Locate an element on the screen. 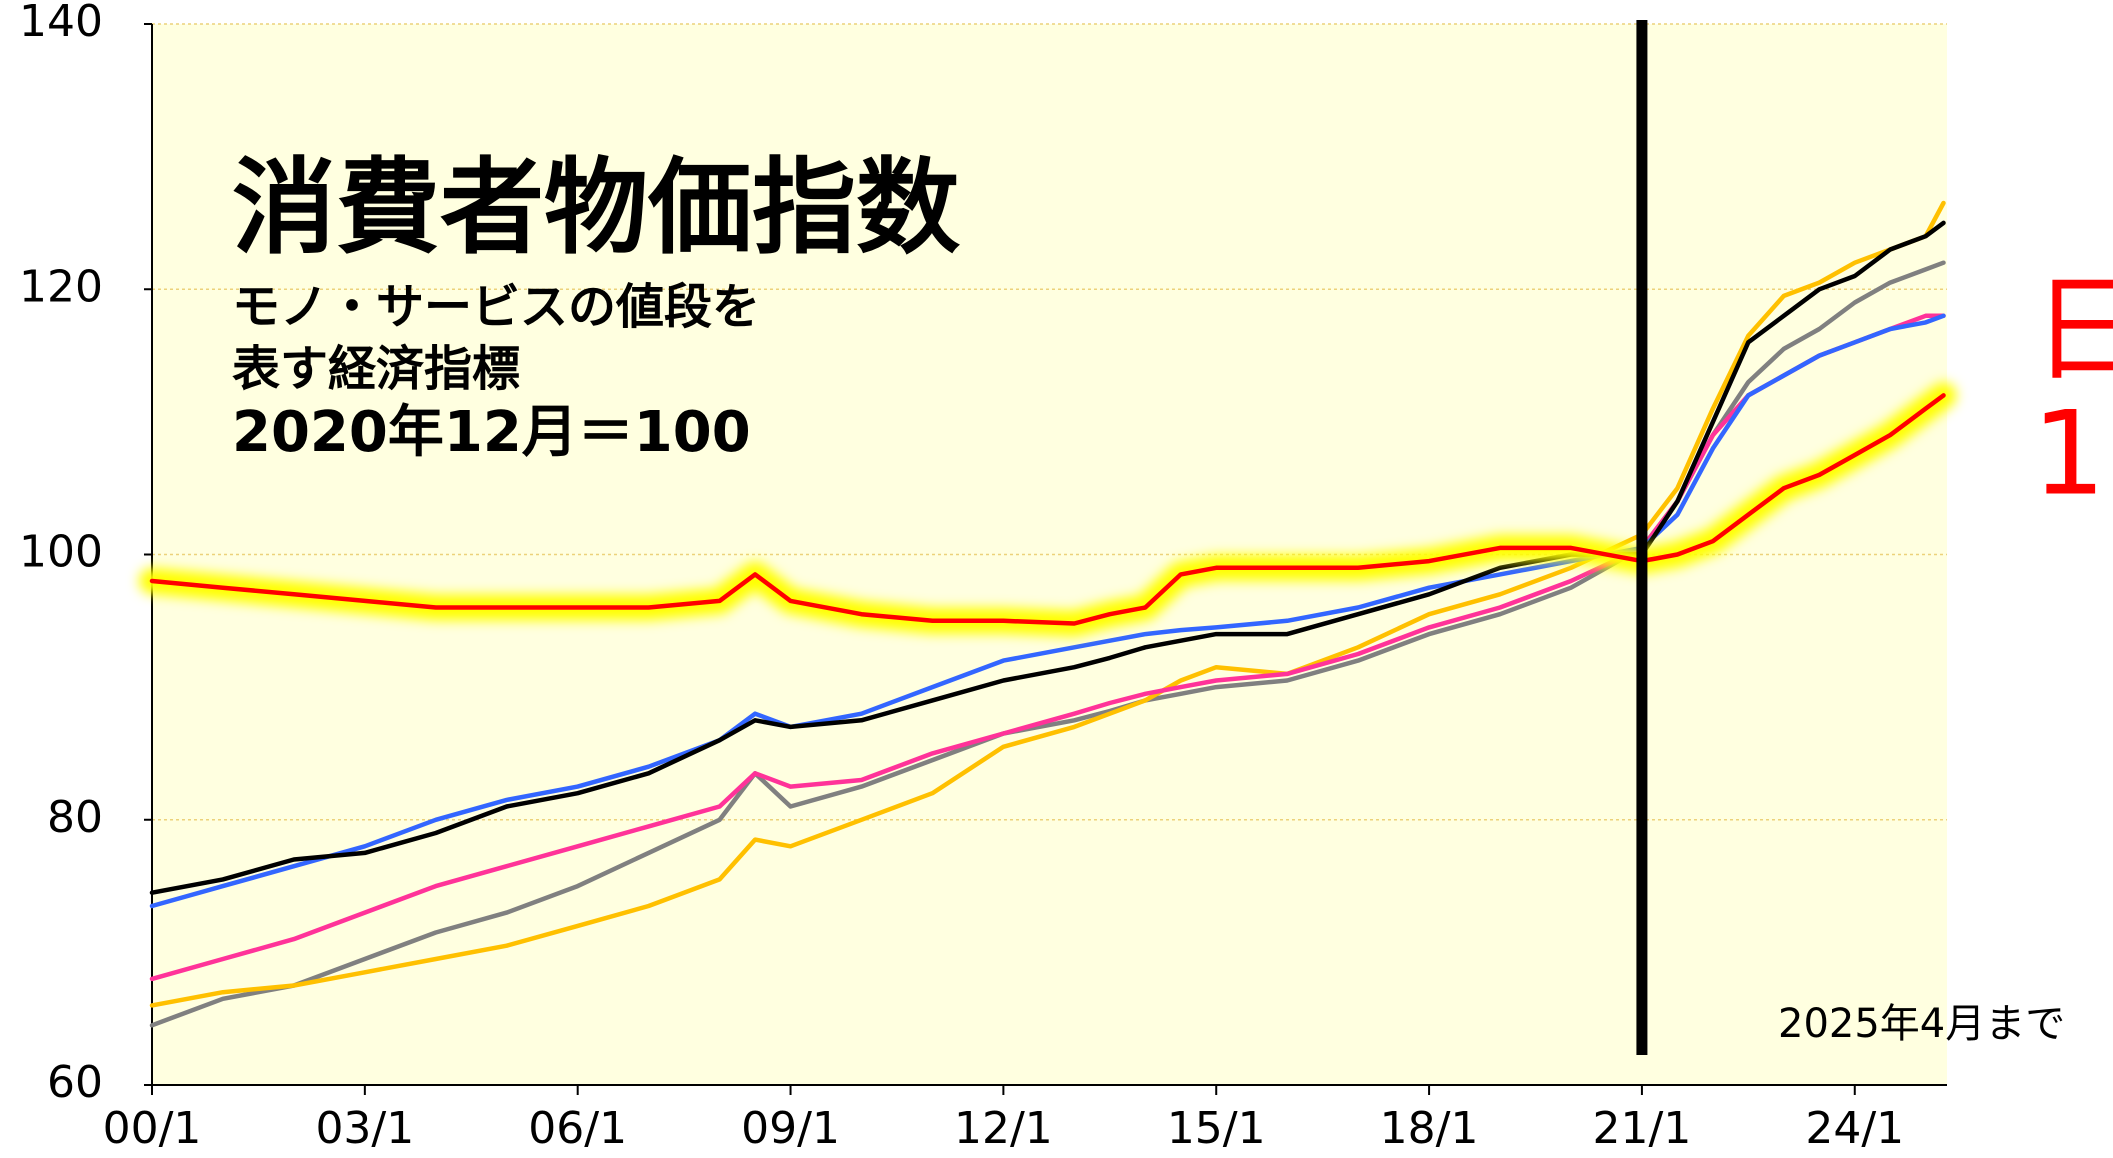 This screenshot has width=2113, height=1158. x-tick-label: 24/1 is located at coordinates (1854, 1128).